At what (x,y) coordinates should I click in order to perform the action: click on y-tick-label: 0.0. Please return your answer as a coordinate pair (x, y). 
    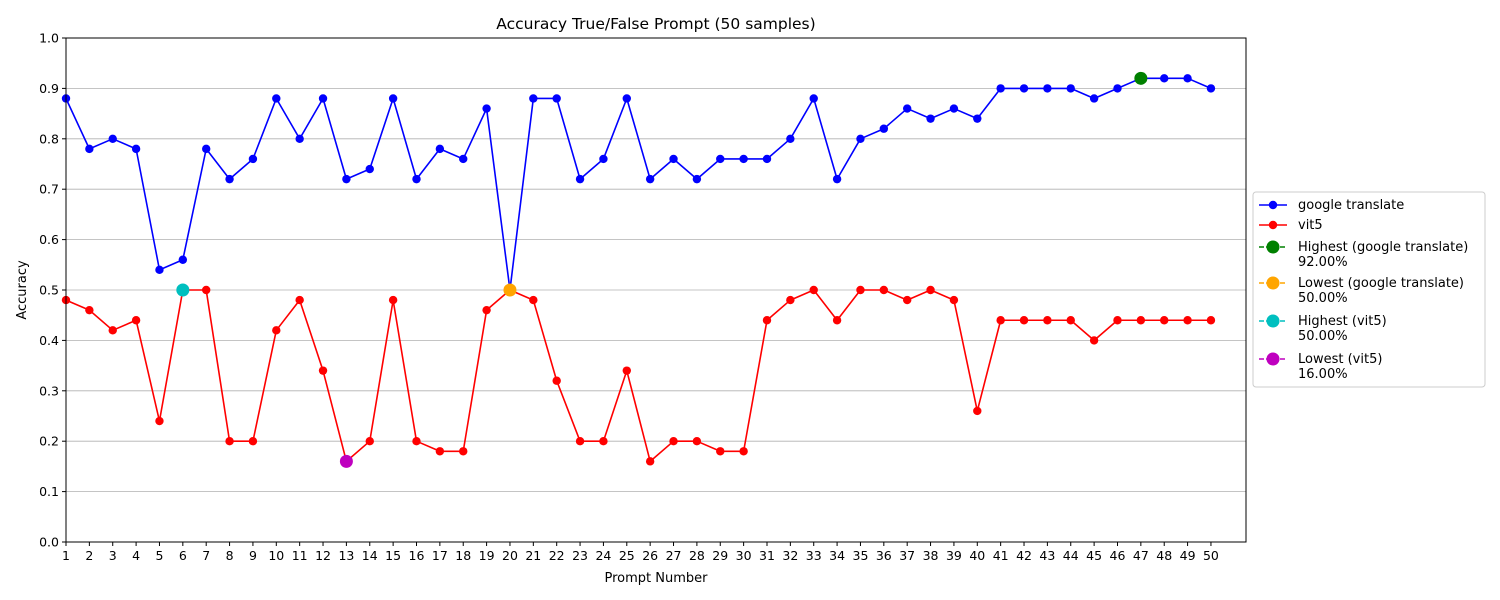
    Looking at the image, I should click on (49, 542).